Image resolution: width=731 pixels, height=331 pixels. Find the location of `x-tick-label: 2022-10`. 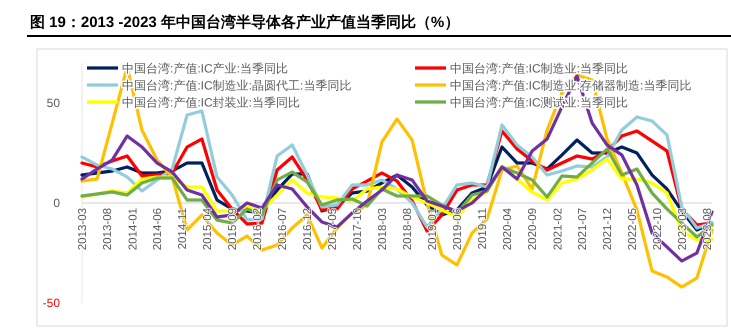

x-tick-label: 2022-10 is located at coordinates (658, 229).